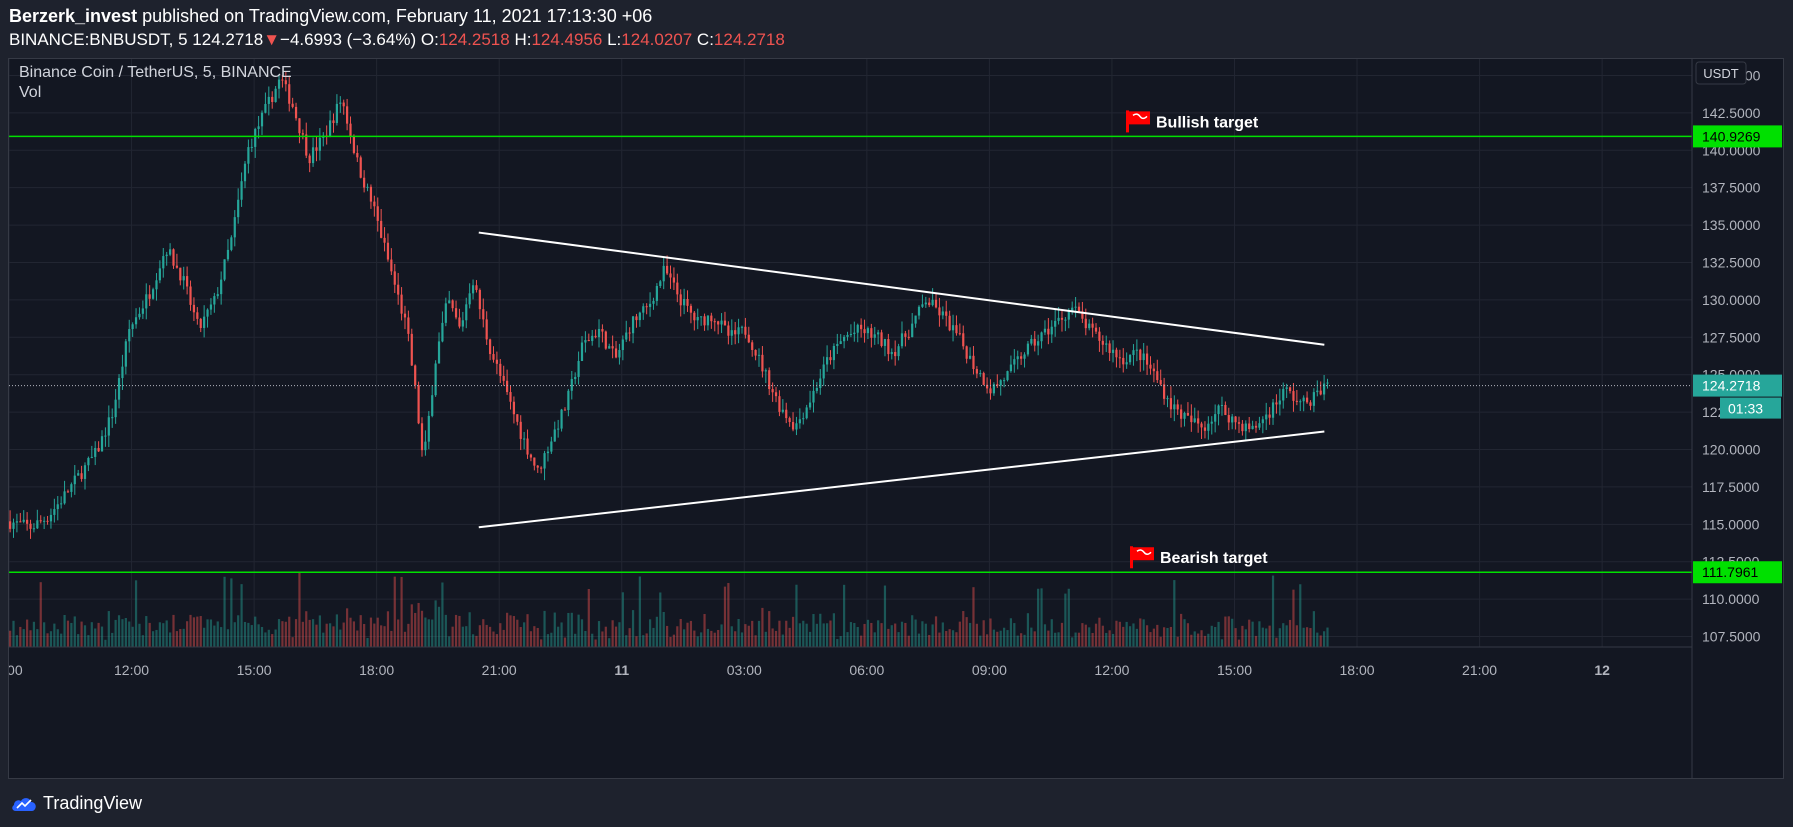 The height and width of the screenshot is (827, 1793). Describe the element at coordinates (73, 16) in the screenshot. I see `publisher-user: Berzerk_invest` at that location.